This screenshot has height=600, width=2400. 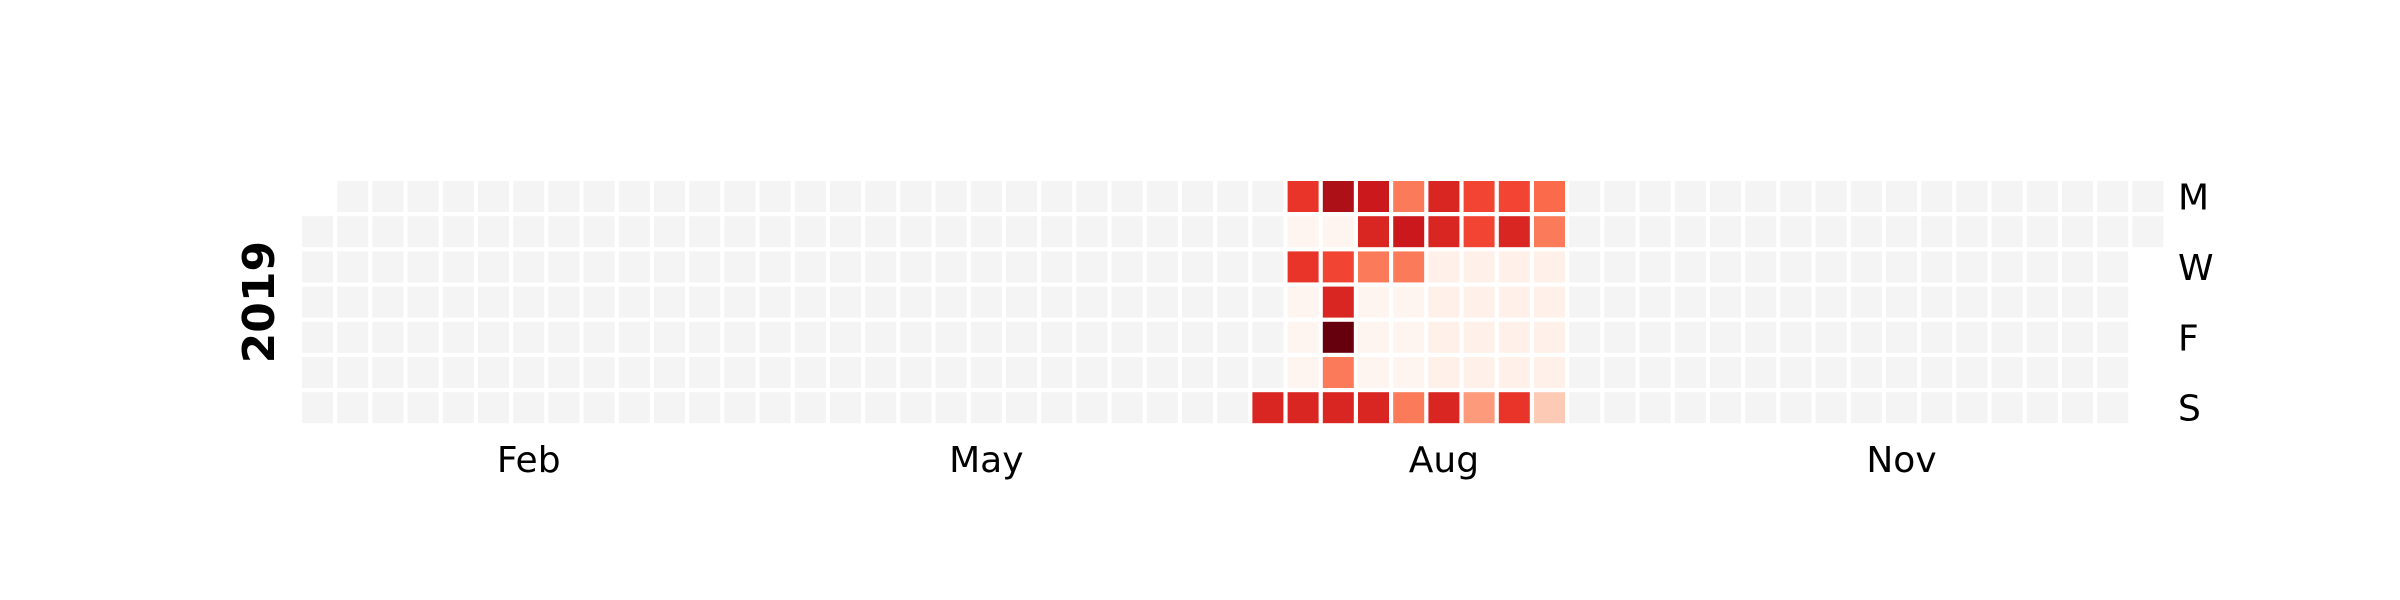 I want to click on month-tick-feb: Feb, so click(x=529, y=460).